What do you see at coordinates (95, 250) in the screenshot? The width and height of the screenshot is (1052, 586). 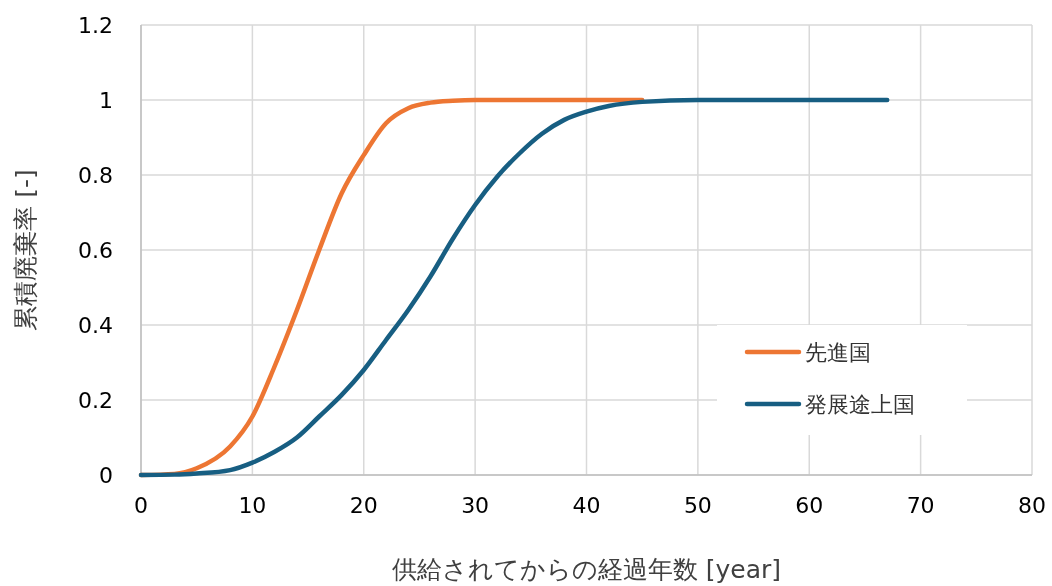 I see `y-tick-label: 0.6` at bounding box center [95, 250].